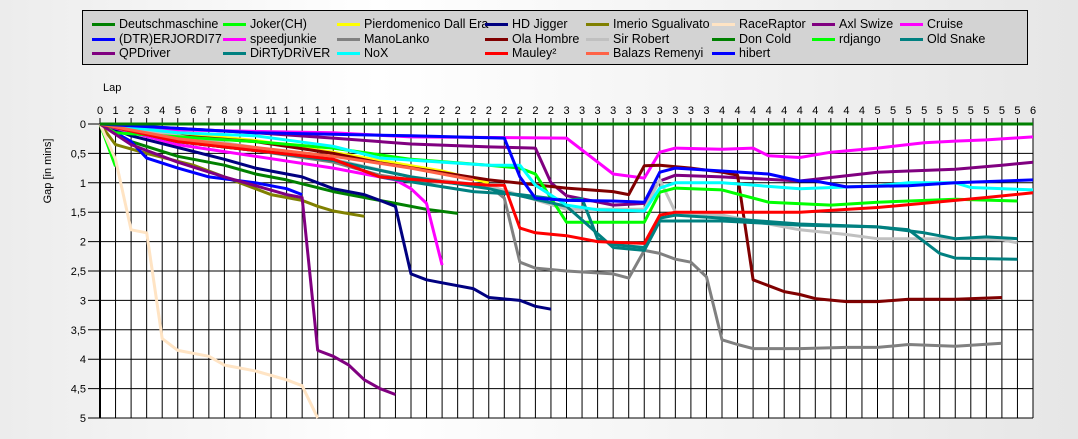 This screenshot has width=1078, height=439. What do you see at coordinates (100, 111) in the screenshot?
I see `x-tick-label: 0` at bounding box center [100, 111].